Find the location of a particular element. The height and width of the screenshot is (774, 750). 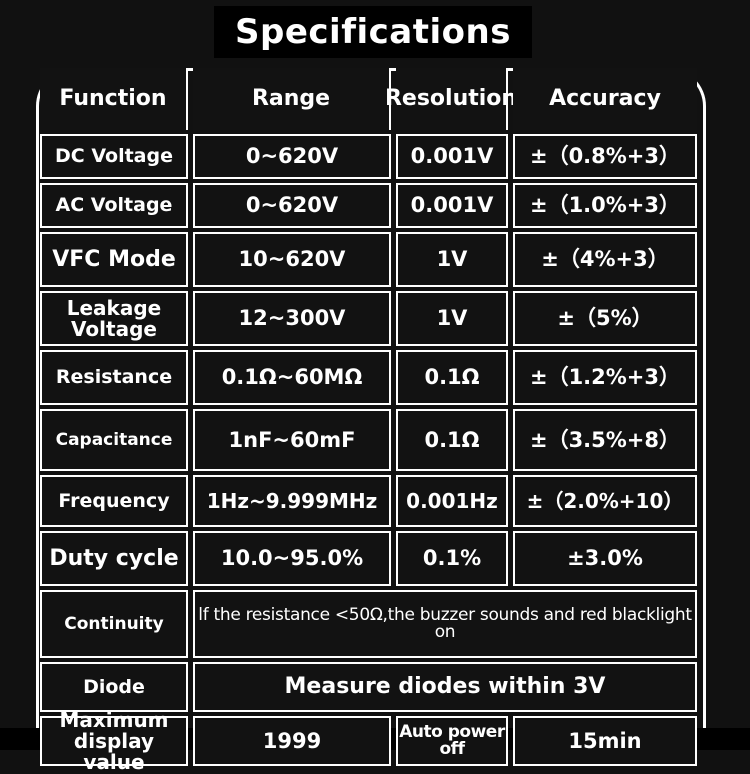

auto-power-off-value: 15min is located at coordinates (605, 741).